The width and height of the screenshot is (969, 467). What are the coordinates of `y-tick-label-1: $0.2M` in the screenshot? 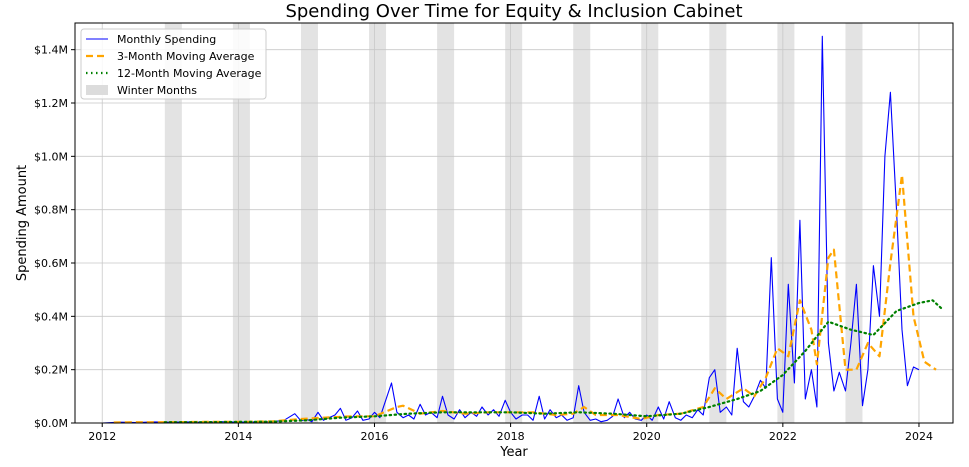 It's located at (51, 370).